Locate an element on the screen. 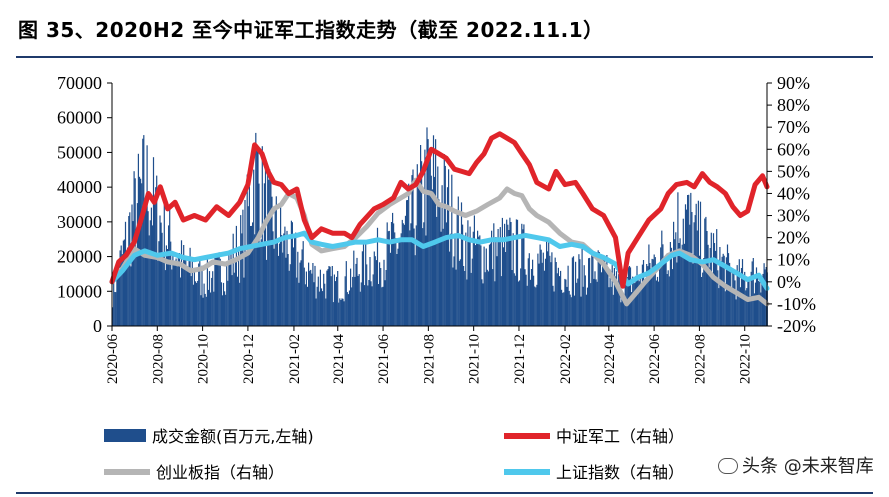 The height and width of the screenshot is (497, 889). right-tick-label: 90% is located at coordinates (793, 83).